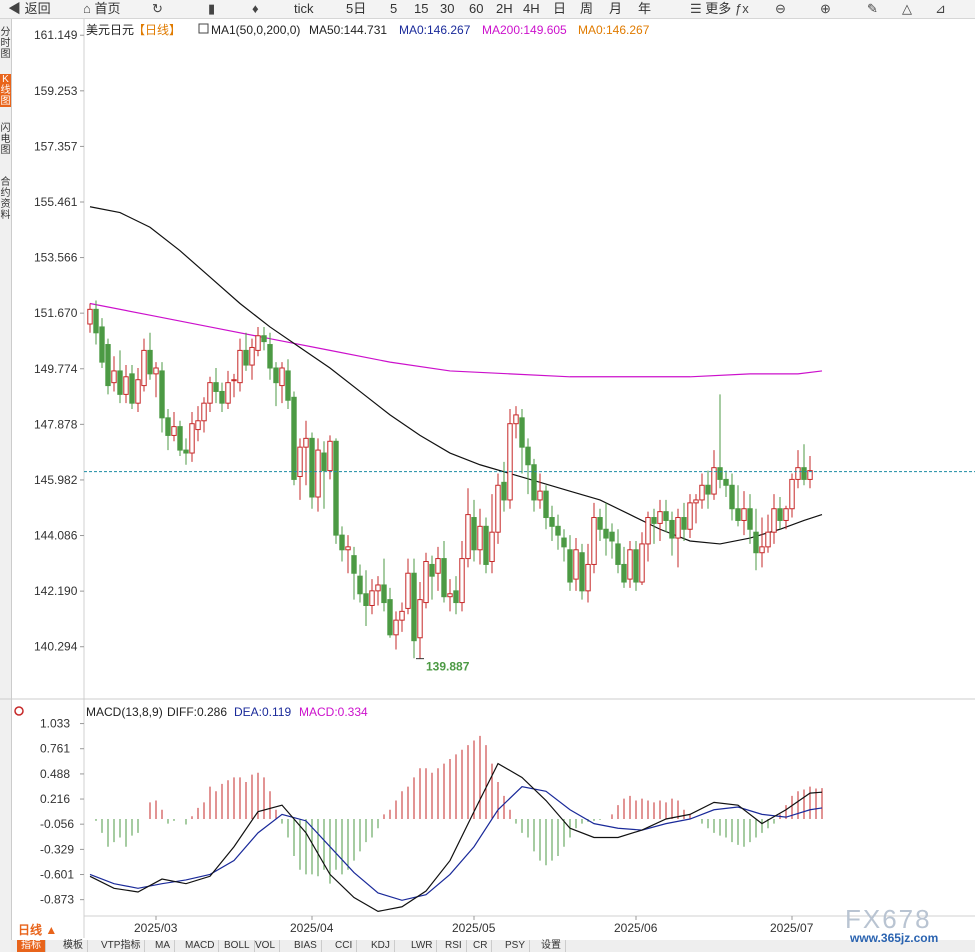  What do you see at coordinates (872, 9) in the screenshot?
I see `draw-button: ✎` at bounding box center [872, 9].